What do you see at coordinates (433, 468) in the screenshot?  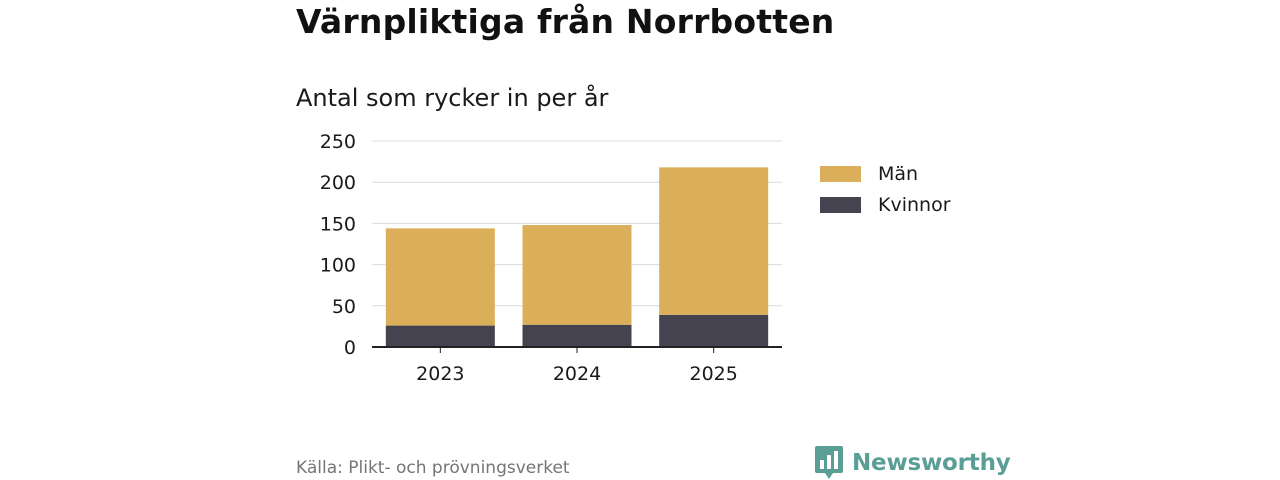 I see `source-note: Källa: Plikt- och prövningsverket` at bounding box center [433, 468].